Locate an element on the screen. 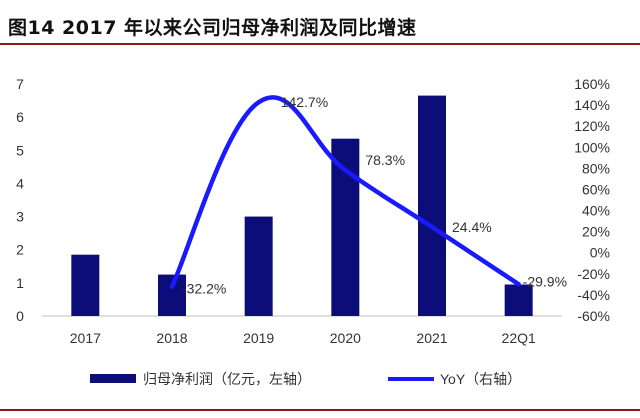 Image resolution: width=640 pixels, height=418 pixels. right-tick-label: 80% is located at coordinates (596, 168).